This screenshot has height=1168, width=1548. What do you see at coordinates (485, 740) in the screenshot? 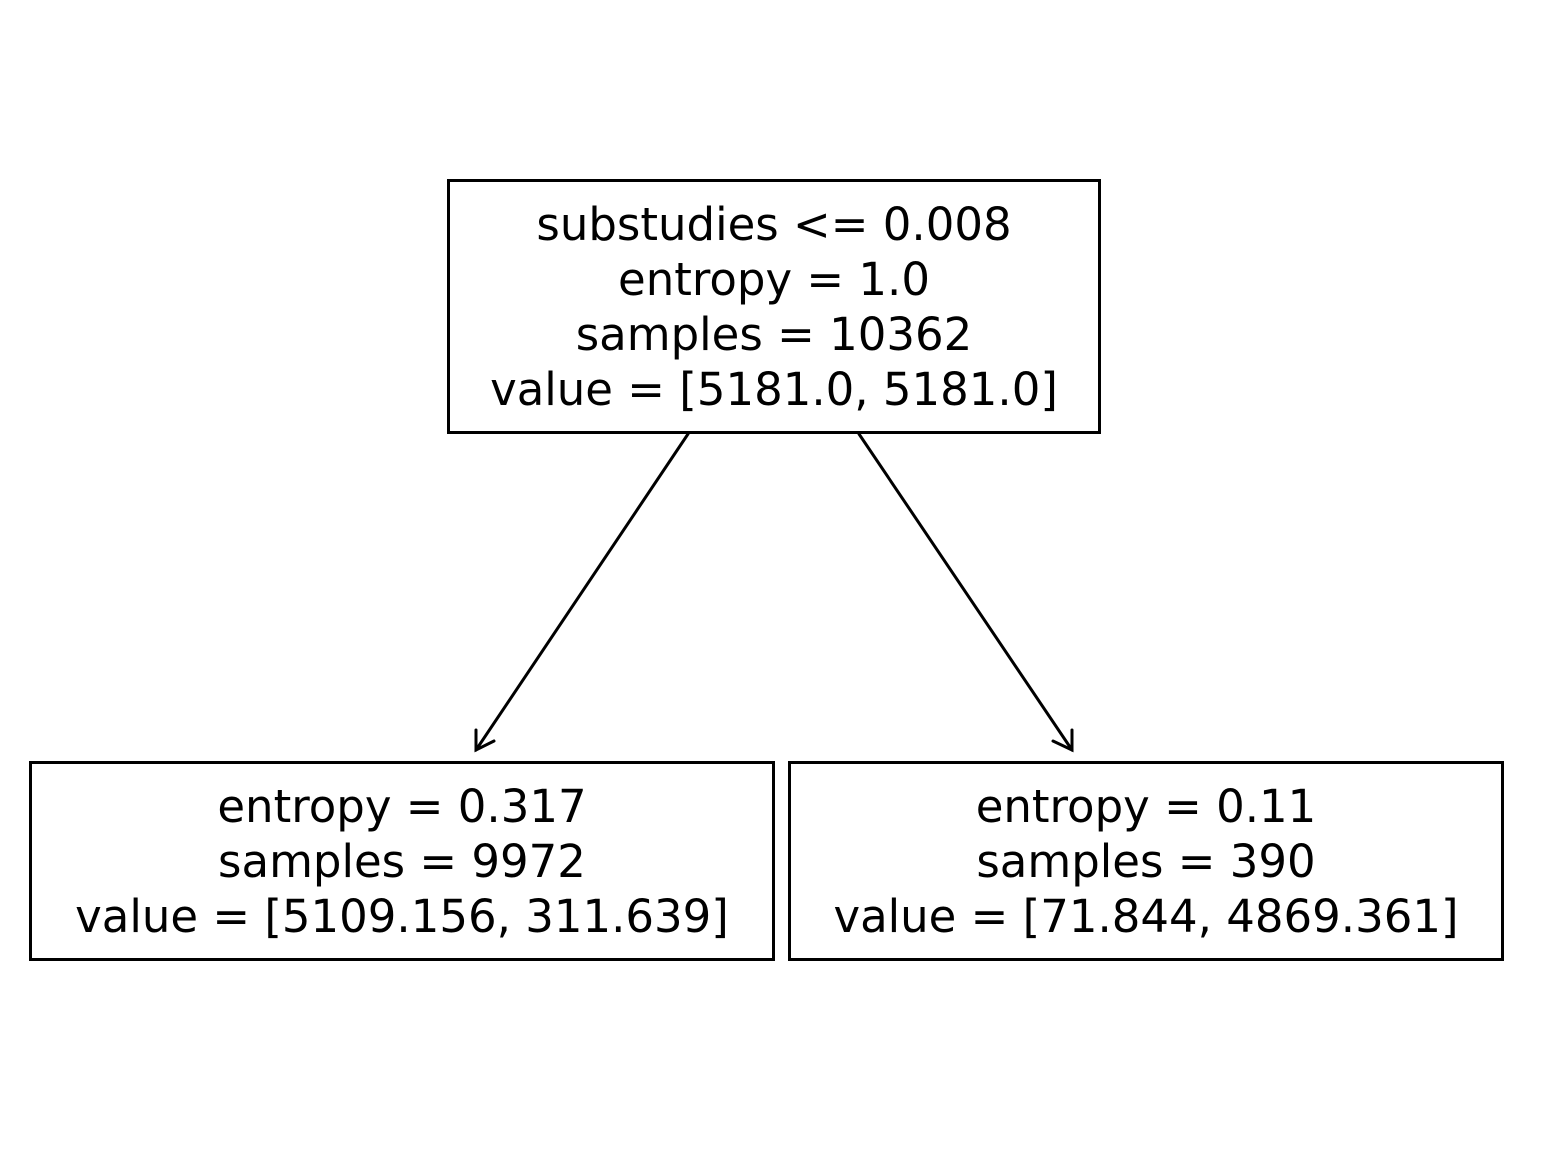
I see `arrowhead-left` at bounding box center [485, 740].